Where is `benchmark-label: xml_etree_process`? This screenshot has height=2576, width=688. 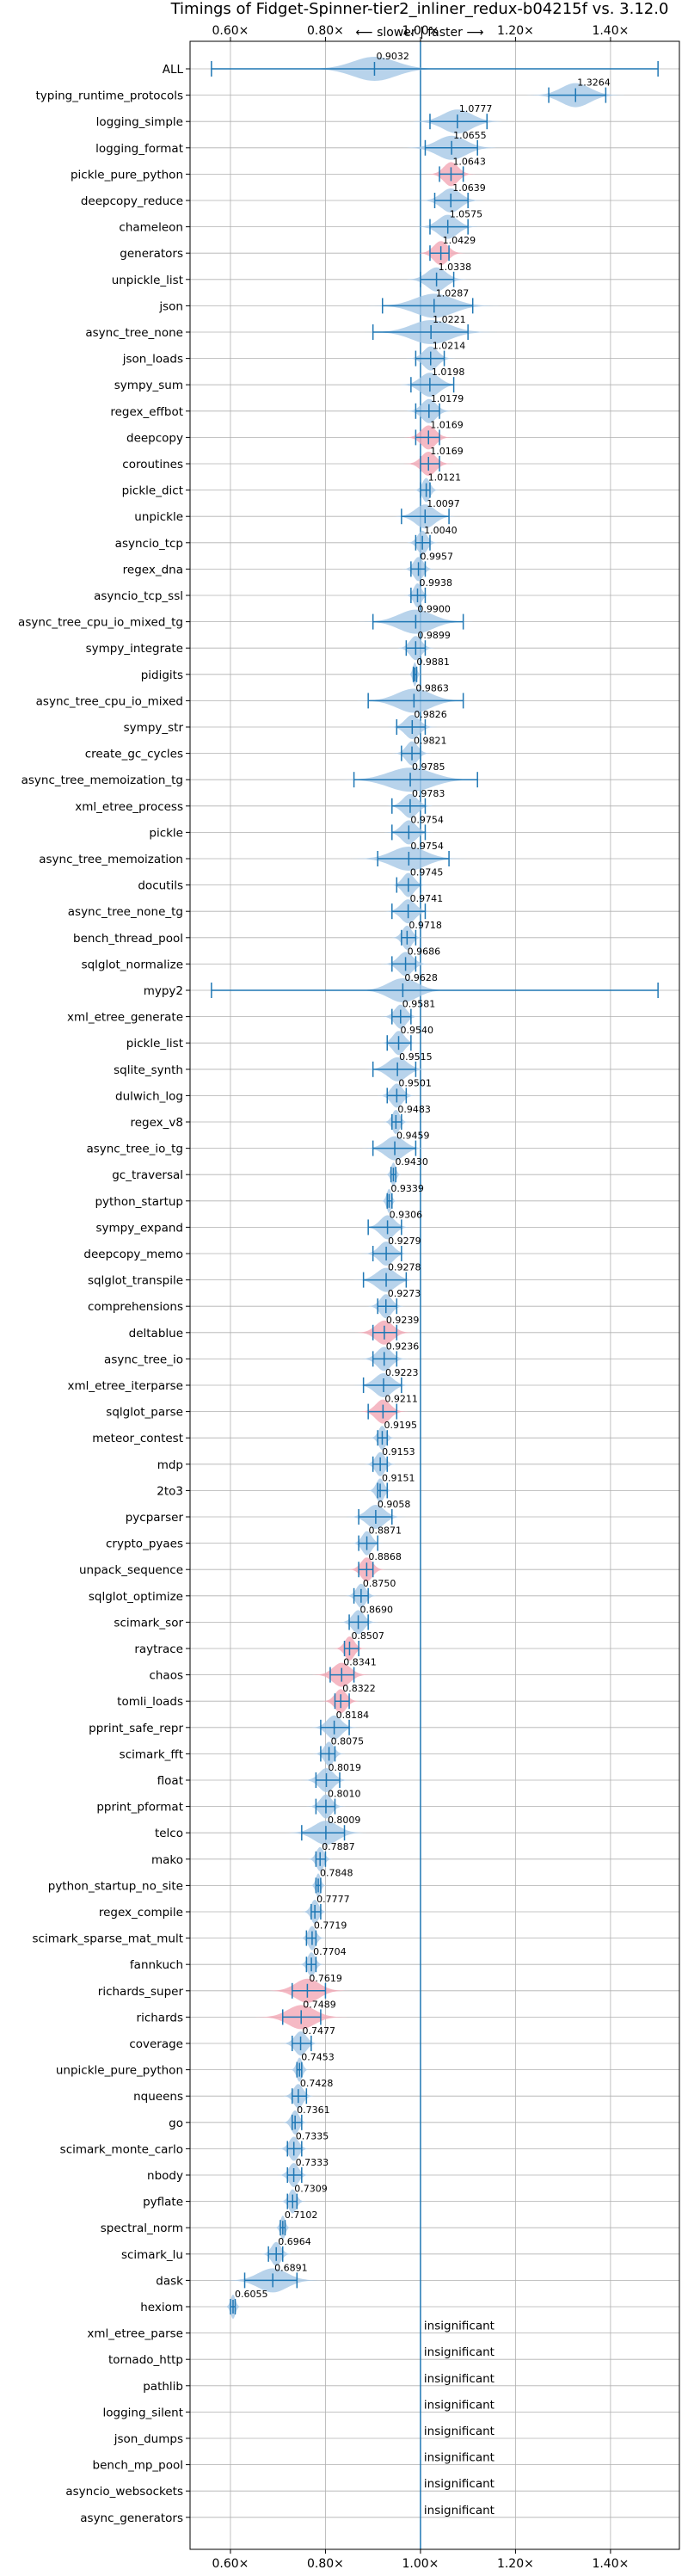
benchmark-label: xml_etree_process is located at coordinates (129, 807).